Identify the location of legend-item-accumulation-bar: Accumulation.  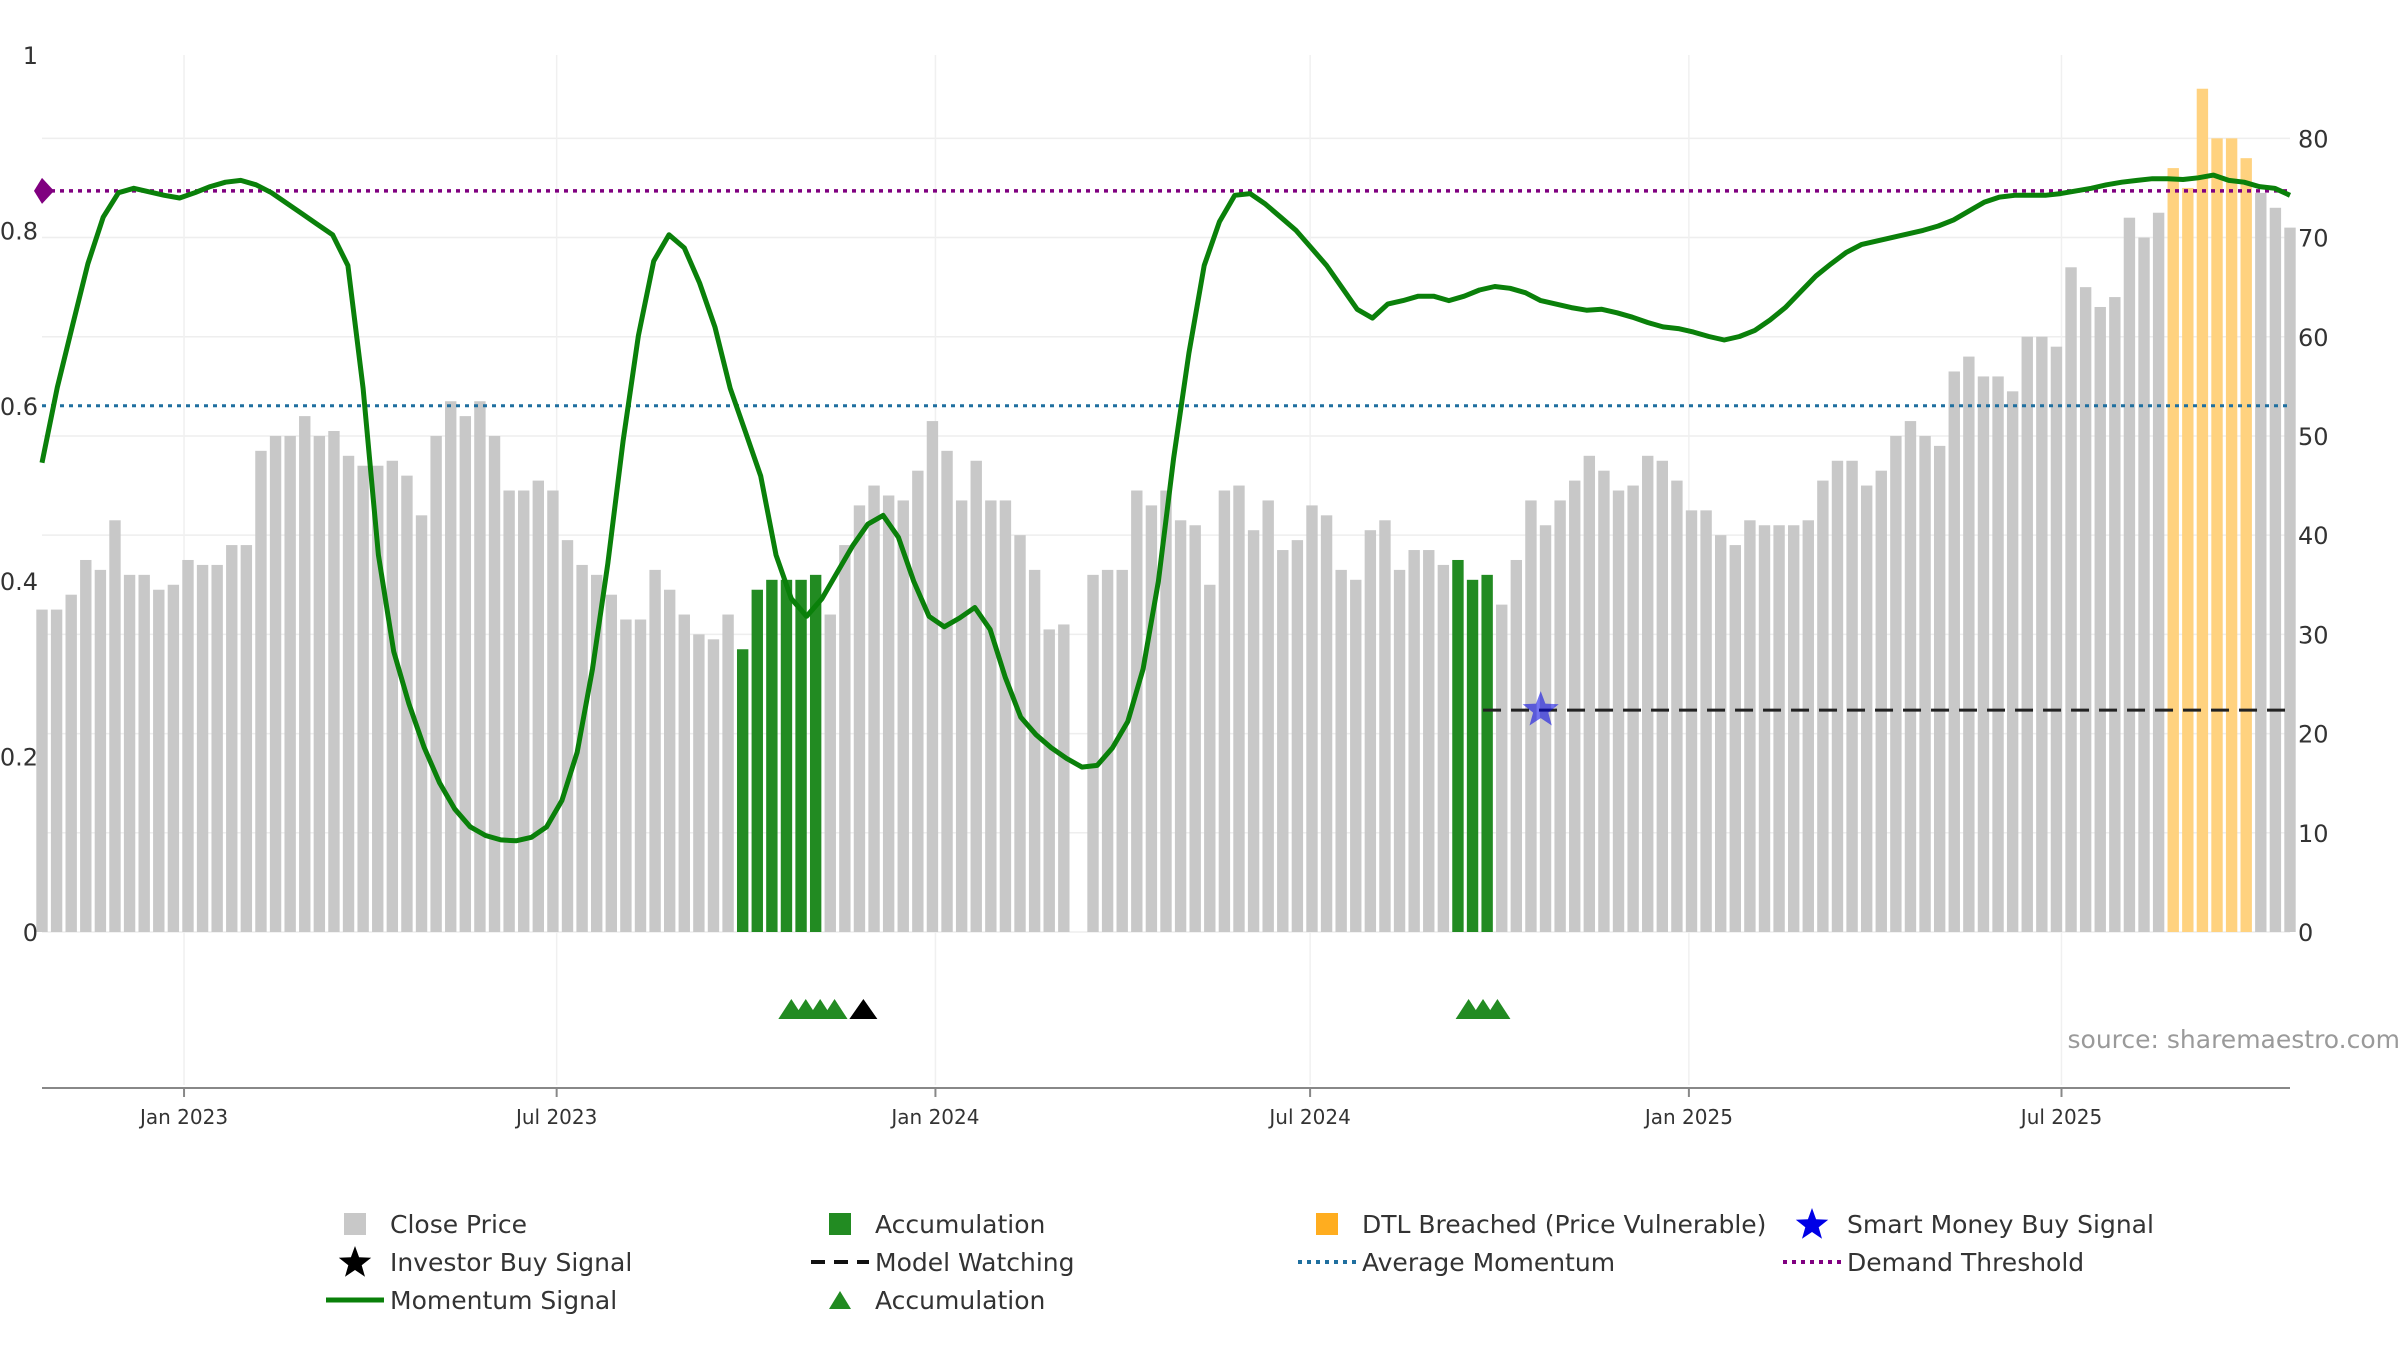
(925, 1224).